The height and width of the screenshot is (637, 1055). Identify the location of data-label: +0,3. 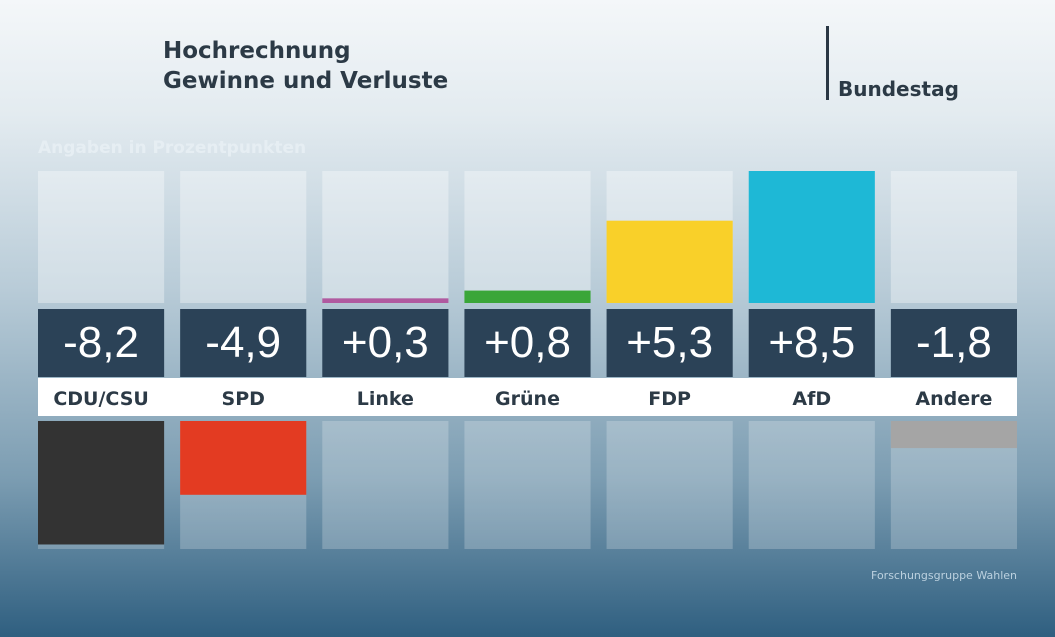
(385, 342).